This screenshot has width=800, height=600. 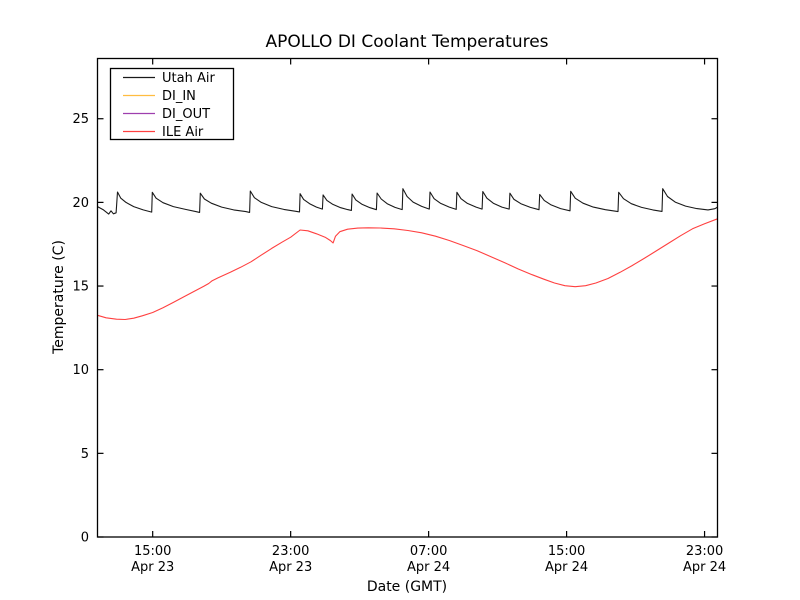 What do you see at coordinates (183, 132) in the screenshot?
I see `legend-label-ile-air: ILE Air` at bounding box center [183, 132].